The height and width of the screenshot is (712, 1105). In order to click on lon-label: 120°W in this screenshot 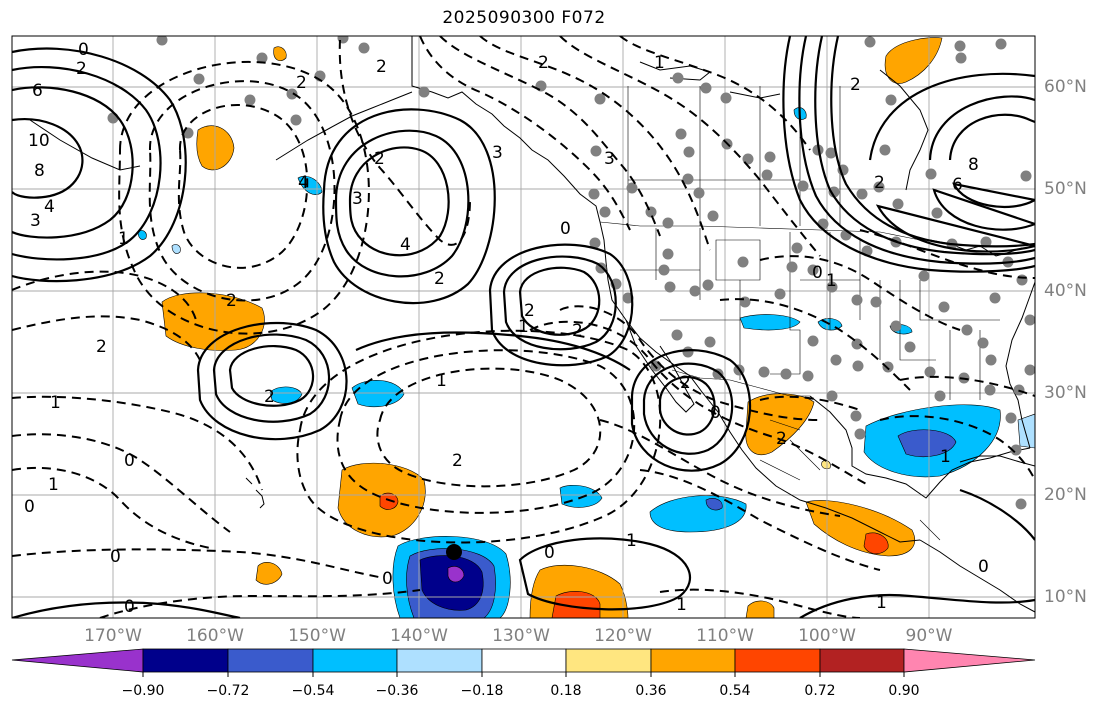, I will do `click(623, 636)`.